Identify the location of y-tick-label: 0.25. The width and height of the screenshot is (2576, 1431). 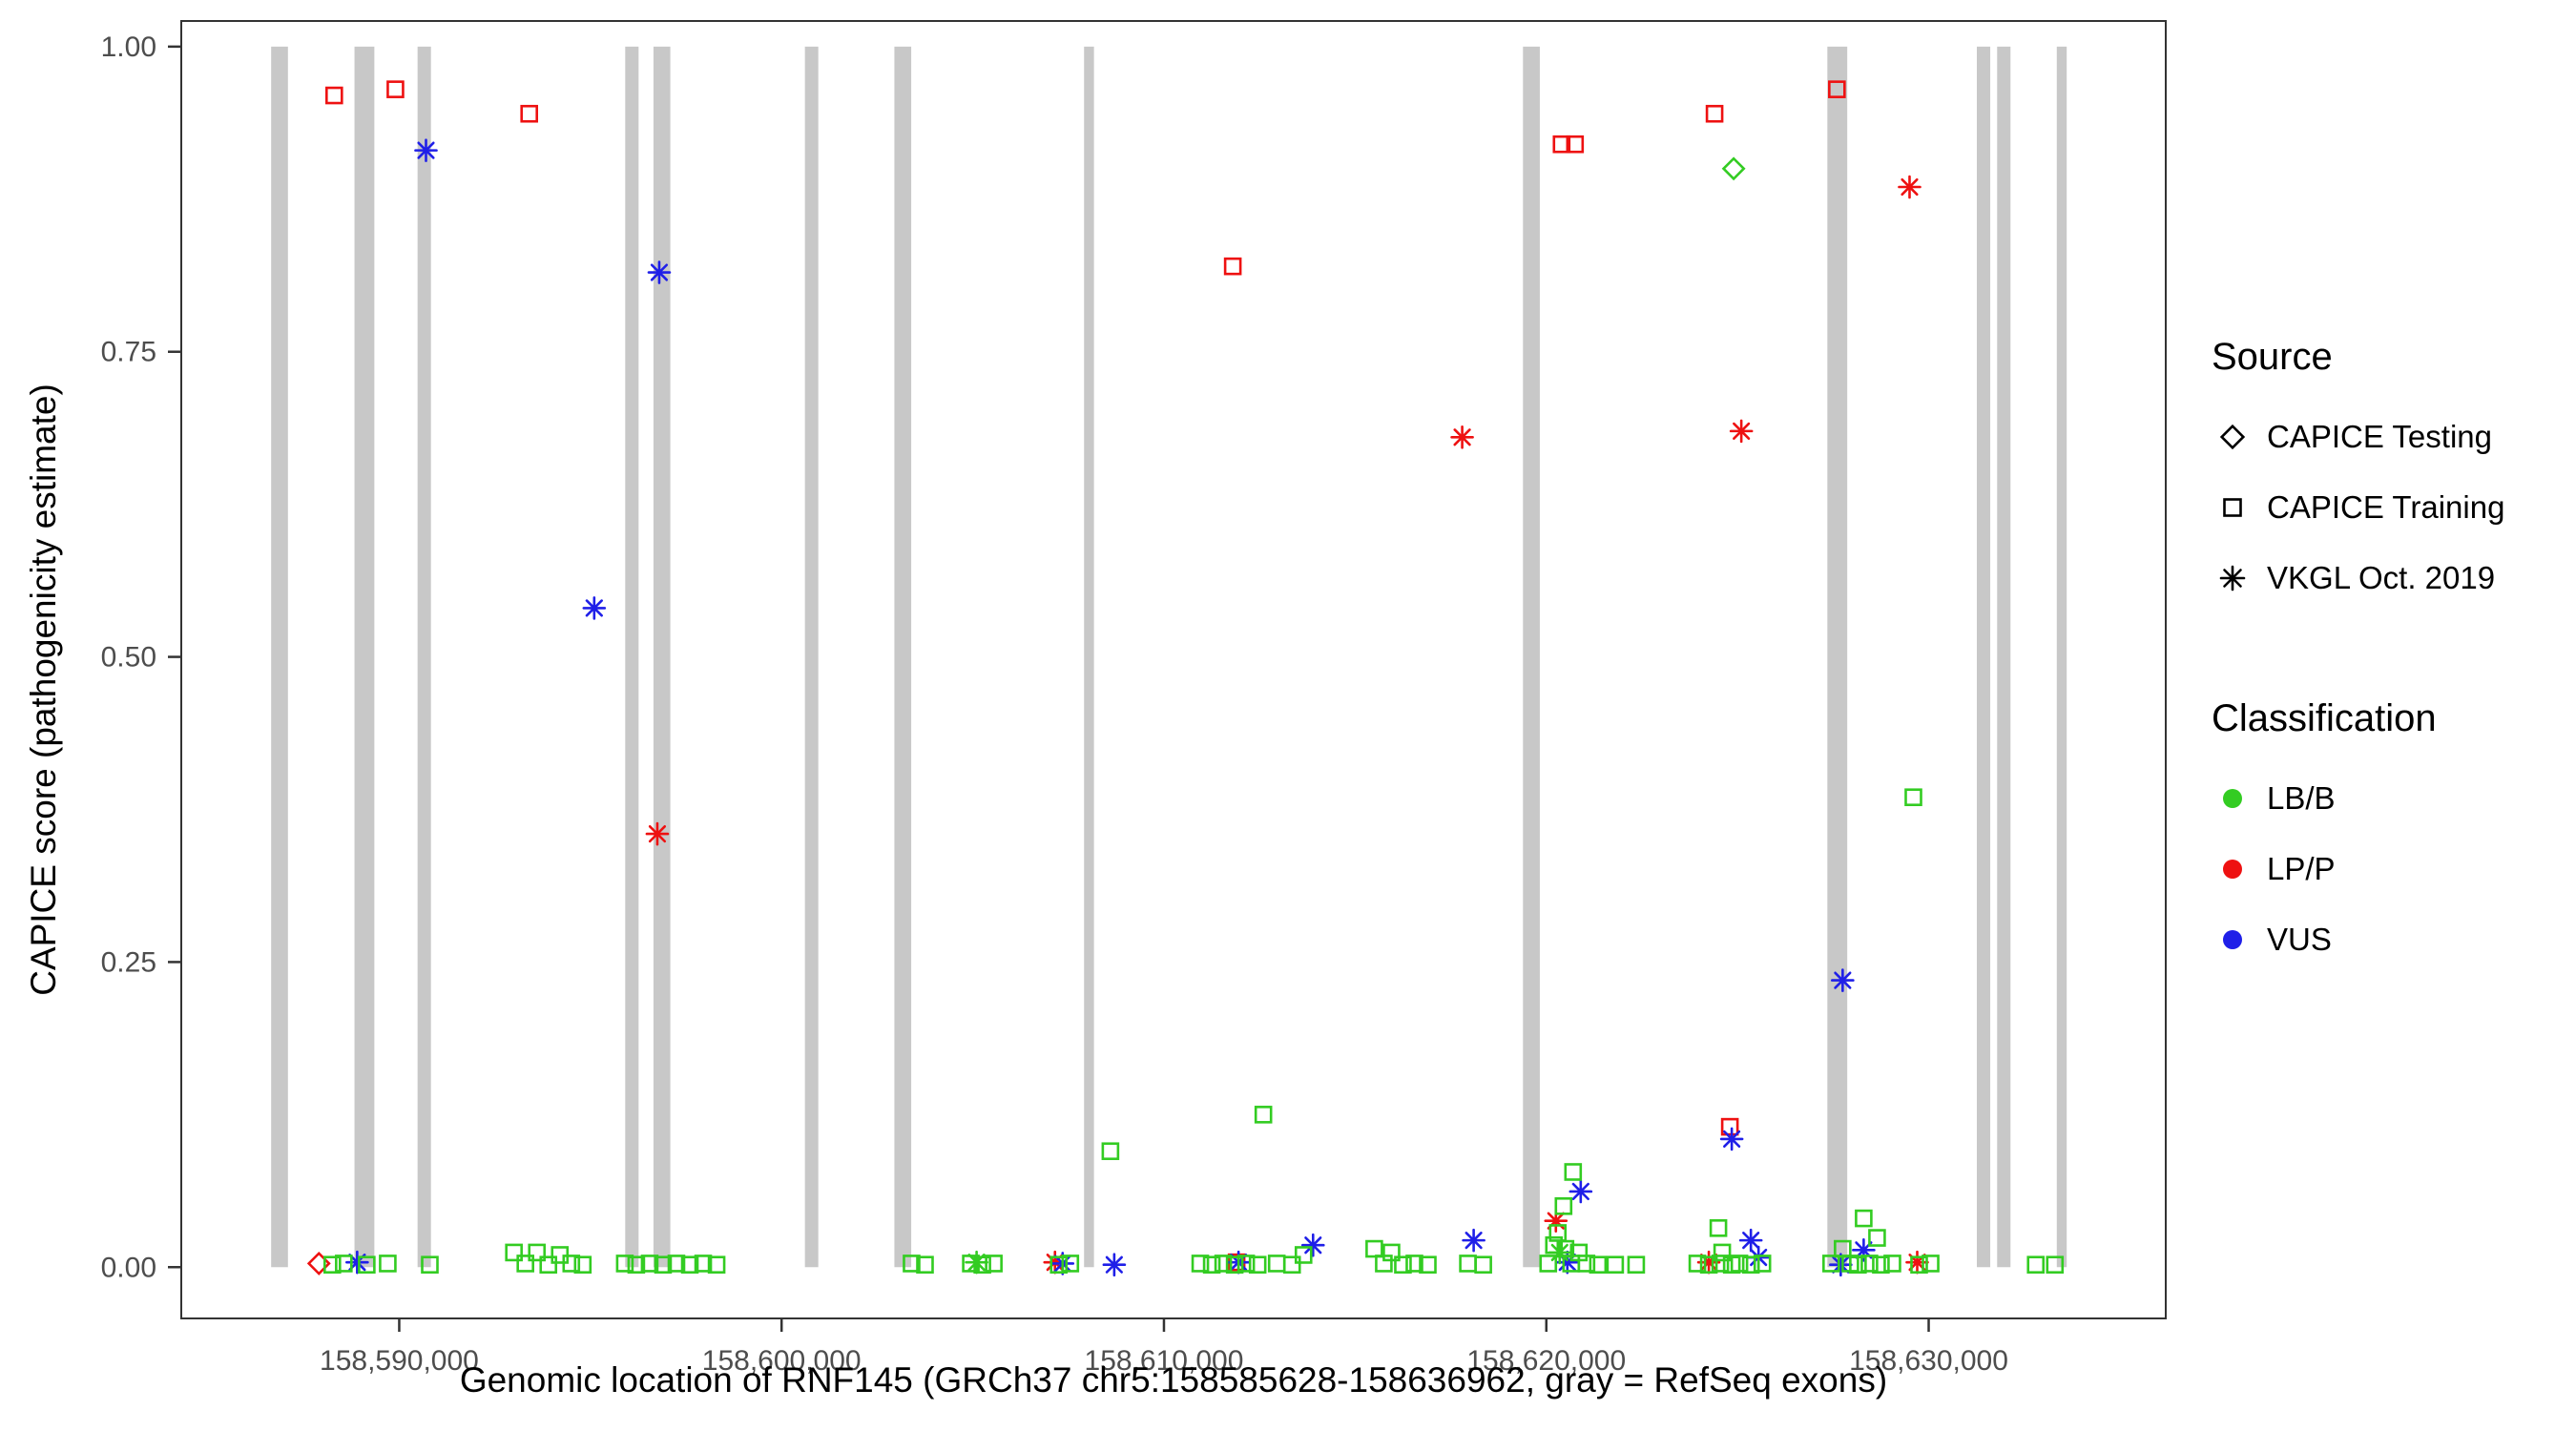
(128, 962).